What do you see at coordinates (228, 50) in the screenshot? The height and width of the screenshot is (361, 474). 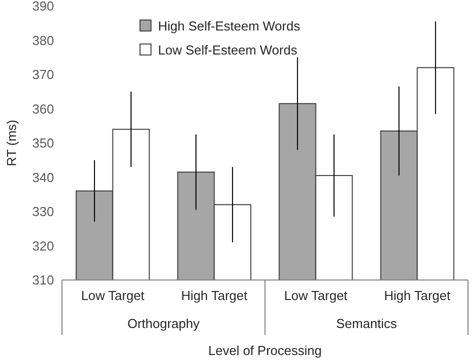 I see `legend-label: Low Self-Esteem Words` at bounding box center [228, 50].